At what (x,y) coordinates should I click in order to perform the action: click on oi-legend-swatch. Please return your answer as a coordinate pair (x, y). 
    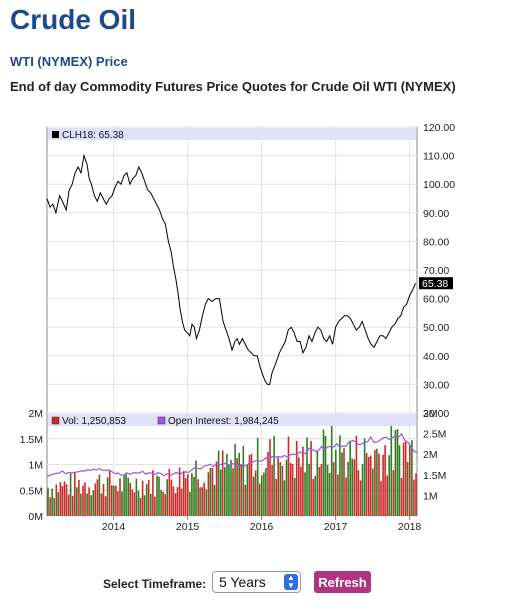
    Looking at the image, I should click on (161, 420).